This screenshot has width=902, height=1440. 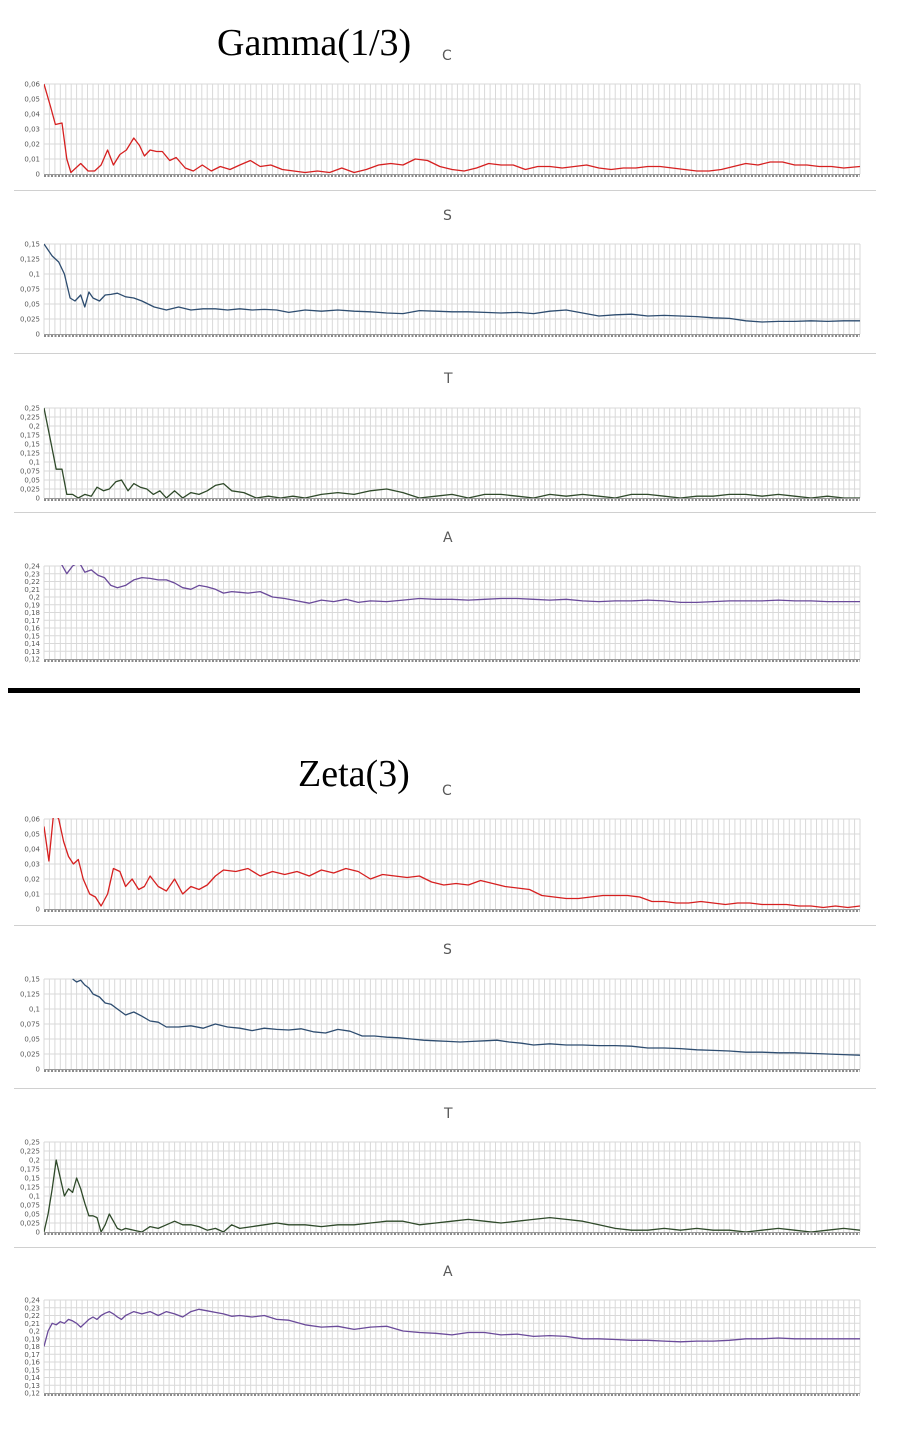 I want to click on y-tick-label: 0,23, so click(x=32, y=1308).